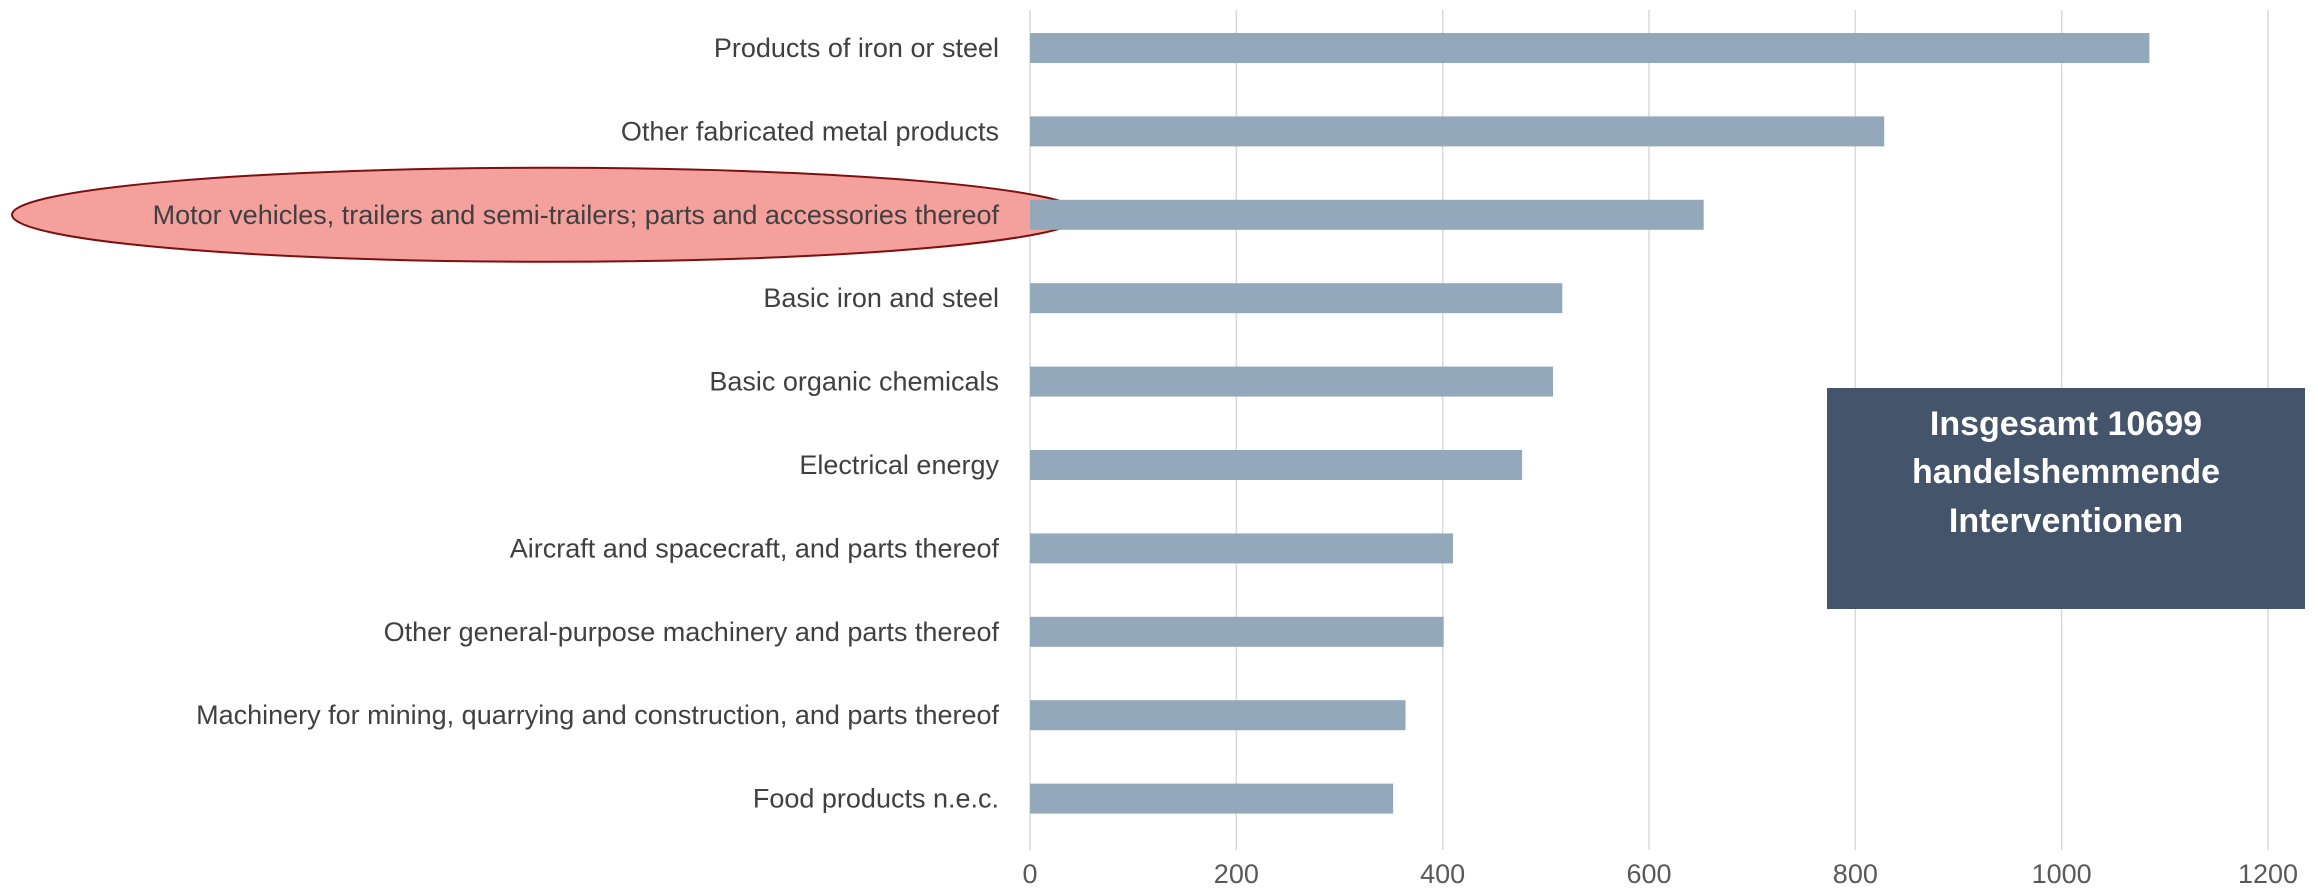 The width and height of the screenshot is (2318, 893). Describe the element at coordinates (1855, 874) in the screenshot. I see `x-tick-label: 800` at that location.